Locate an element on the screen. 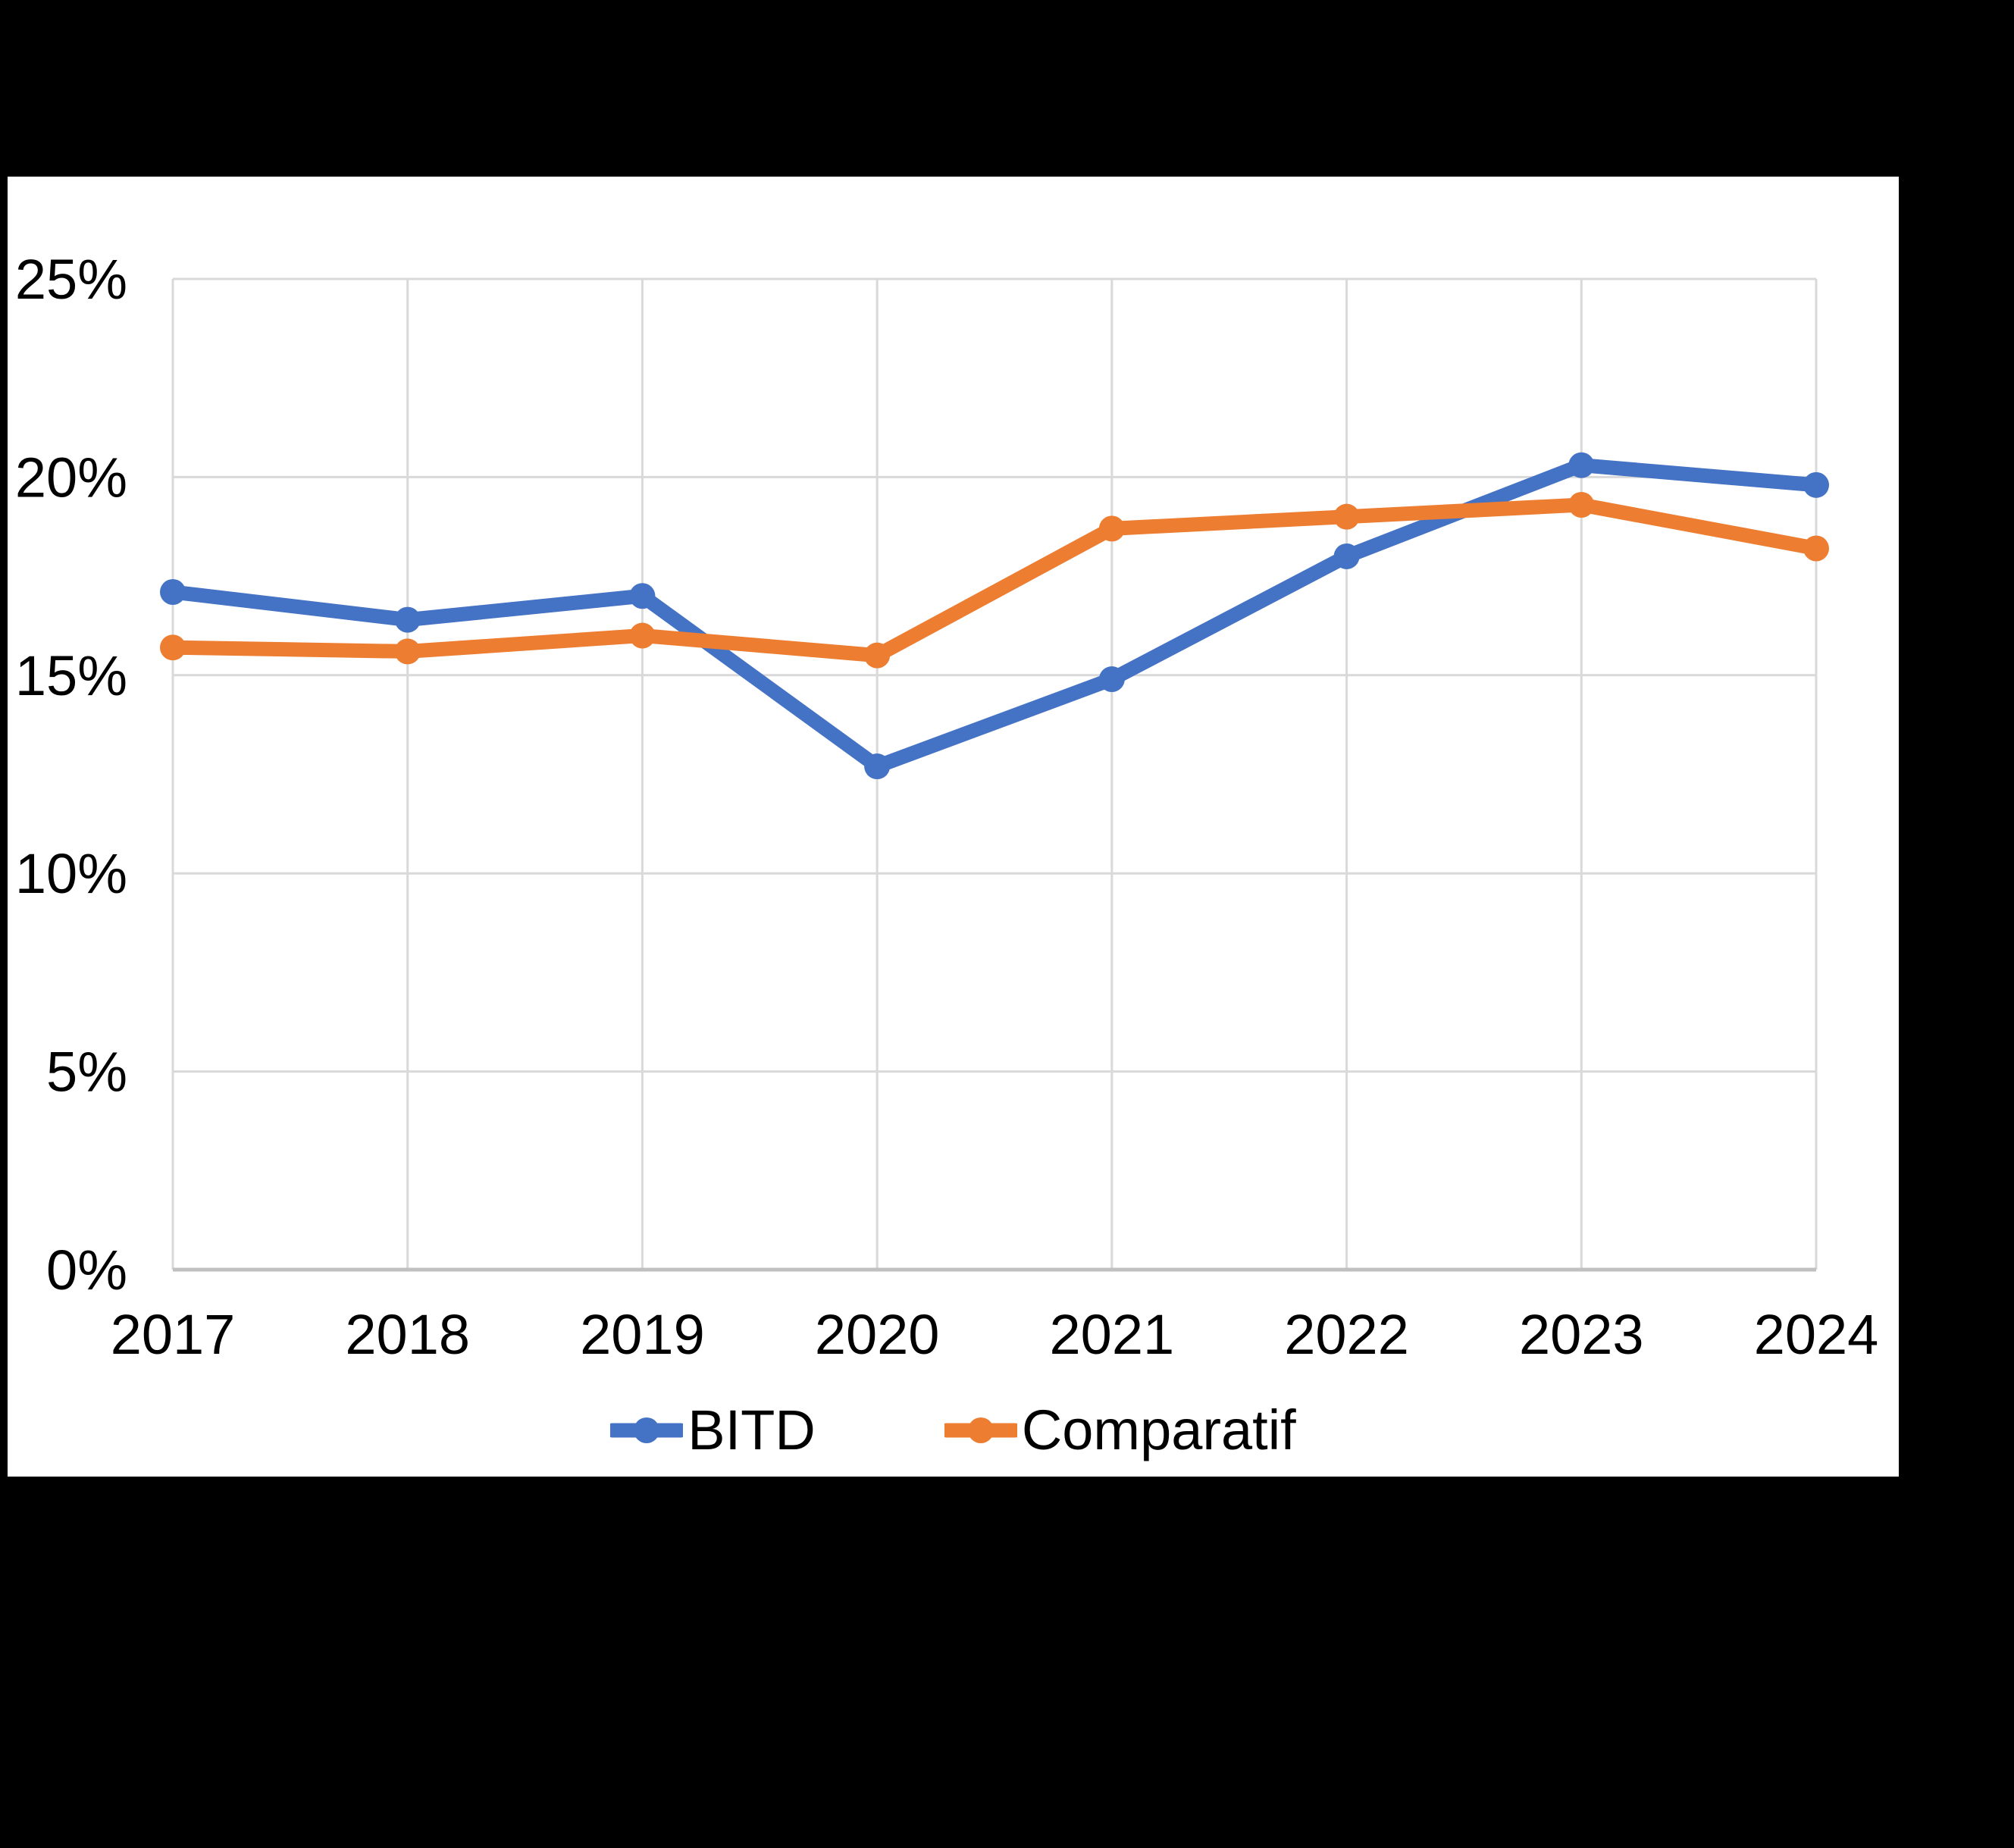  legend-marker-icon-comparatif is located at coordinates (980, 1430).